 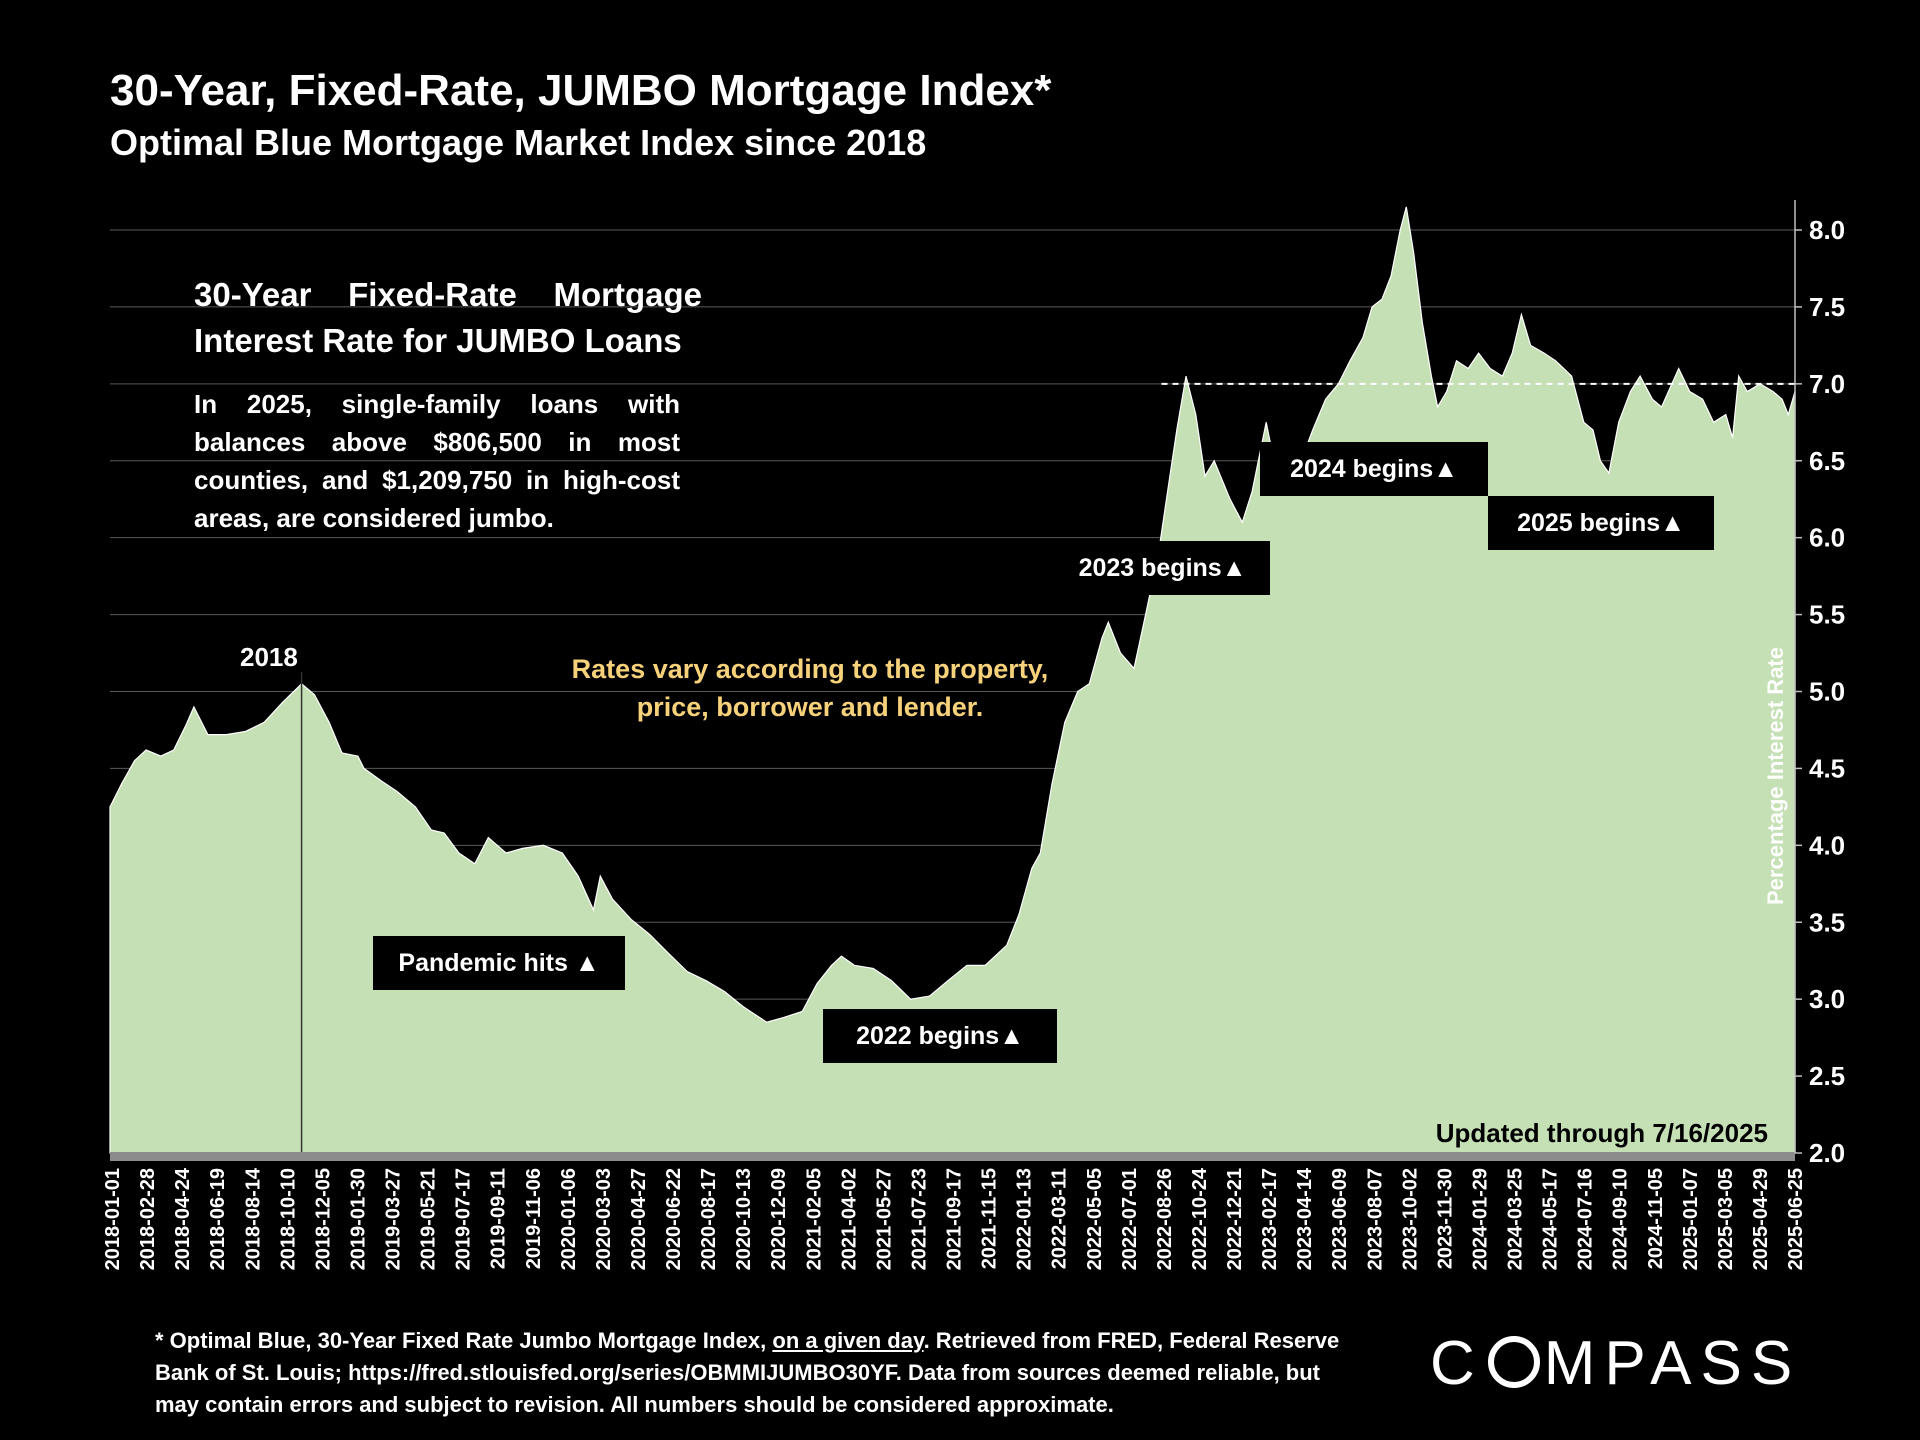 I want to click on x-tick-label-47: 2025-04-29, so click(x=1761, y=1219).